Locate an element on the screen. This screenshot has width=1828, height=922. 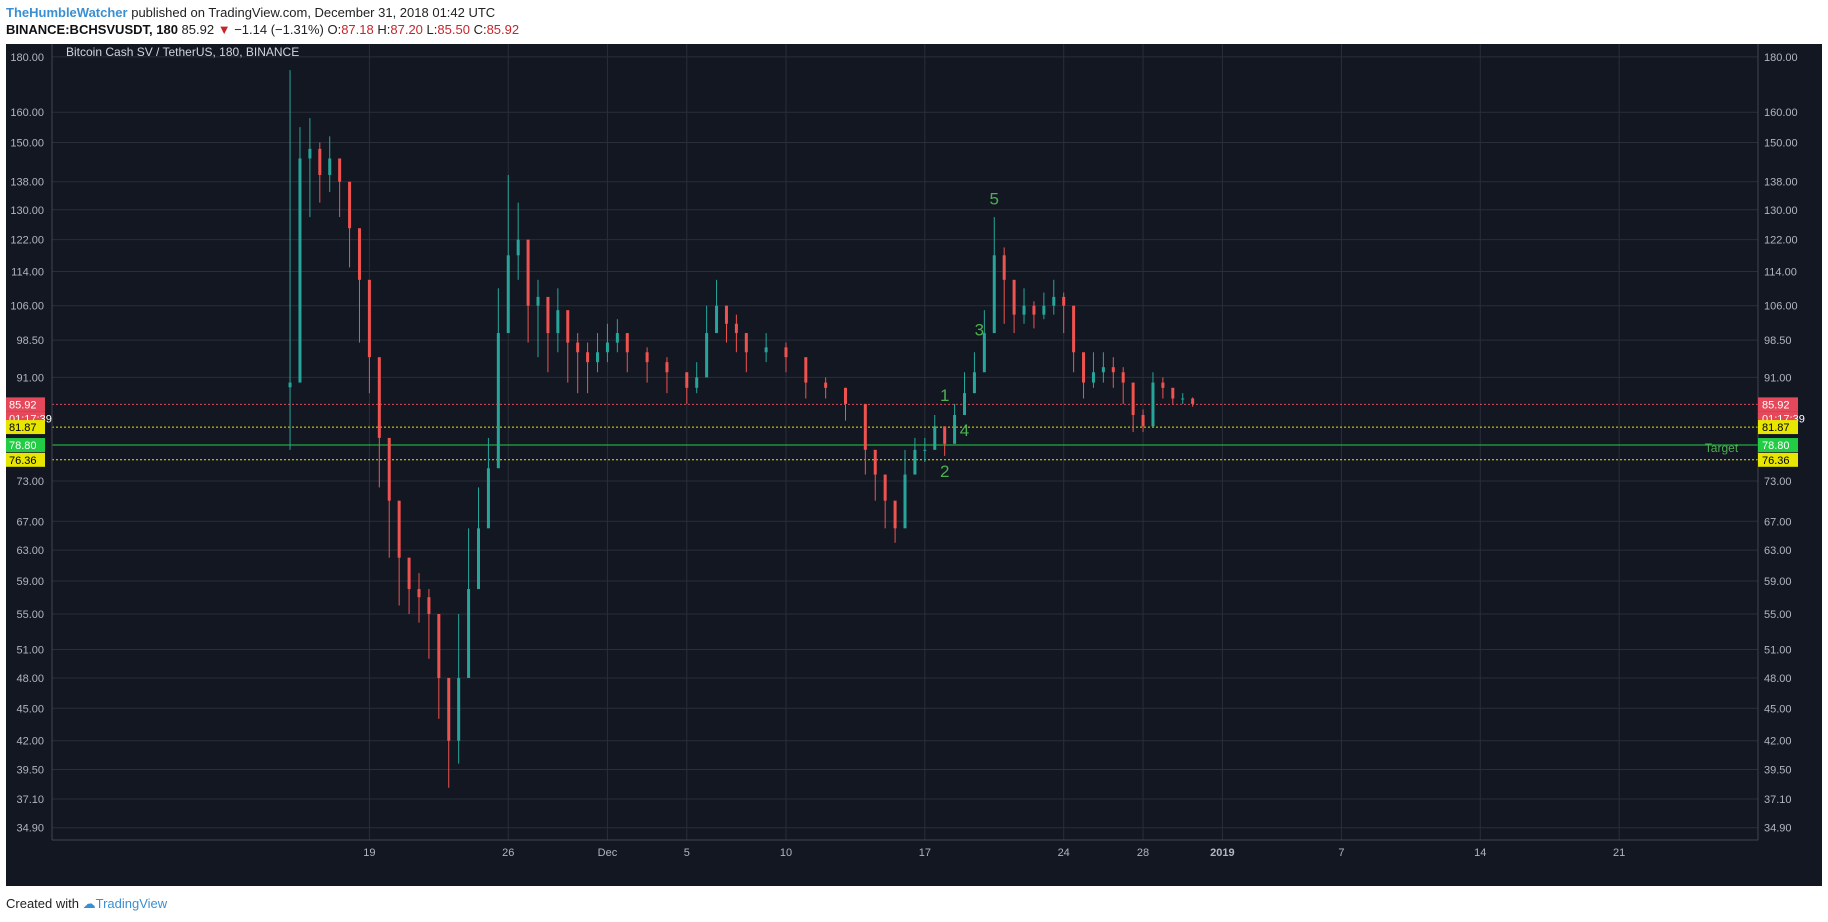
tradingview-brand: TradingView is located at coordinates (131, 903).